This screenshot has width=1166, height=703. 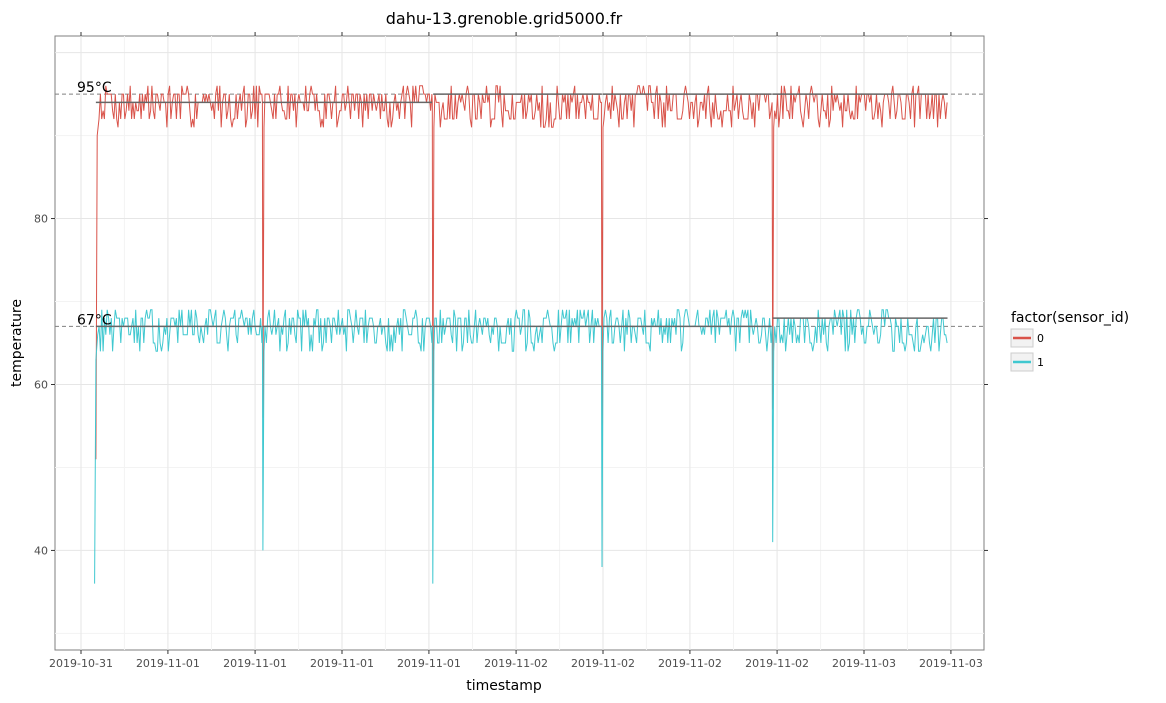 What do you see at coordinates (1040, 338) in the screenshot?
I see `legend-label-0: 0` at bounding box center [1040, 338].